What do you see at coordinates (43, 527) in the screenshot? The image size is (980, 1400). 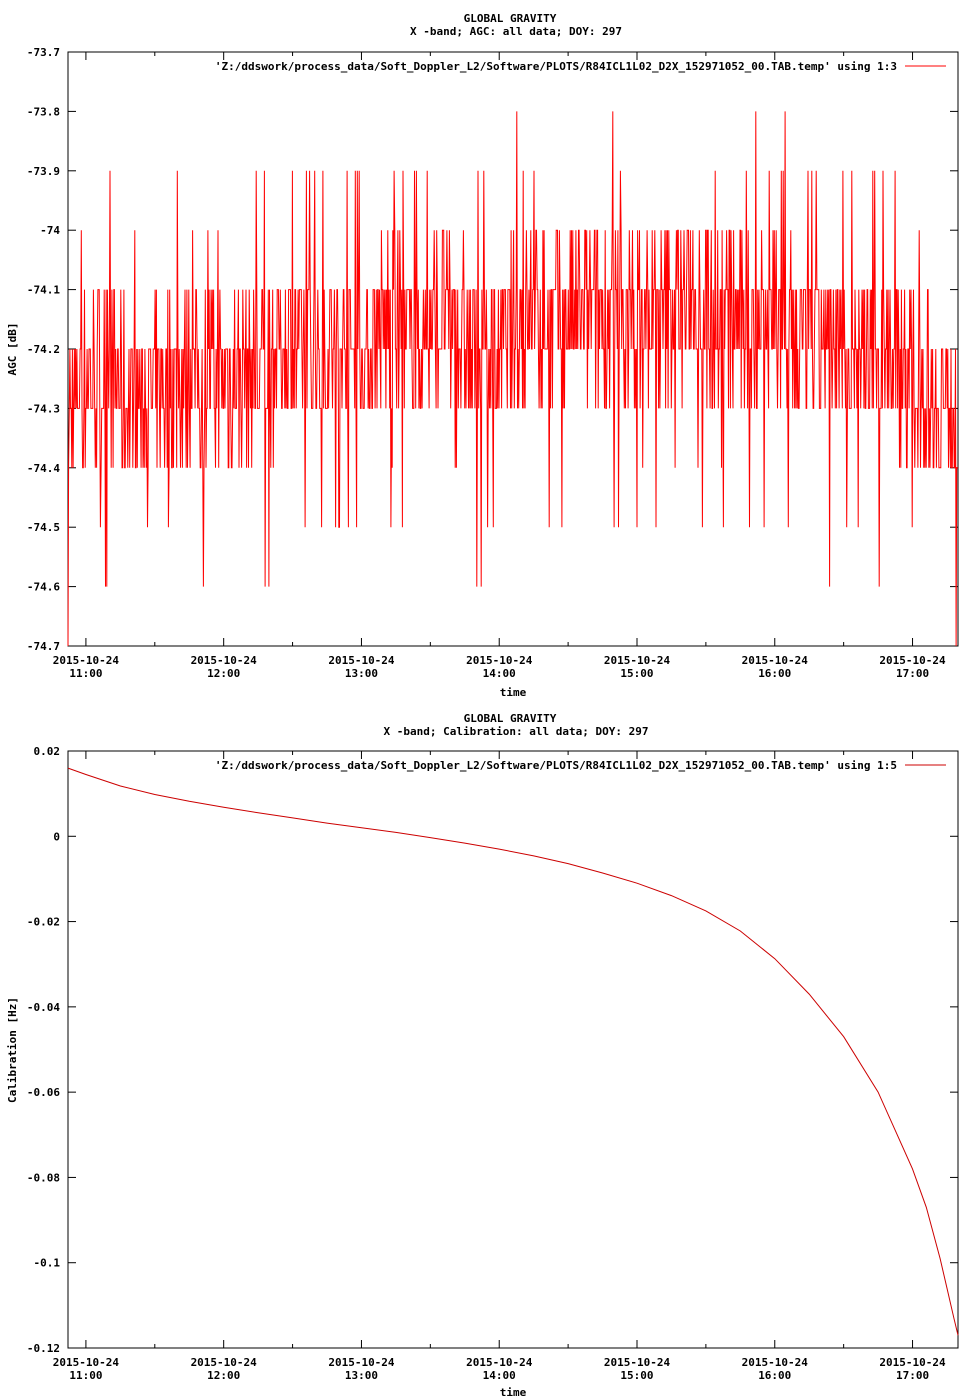 I see `y-tick-label: -74.5` at bounding box center [43, 527].